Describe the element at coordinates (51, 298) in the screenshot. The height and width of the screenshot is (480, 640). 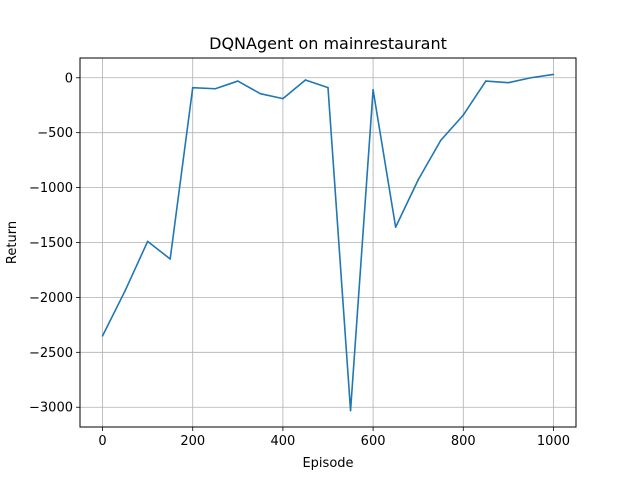
I see `y-tick-label: −2000` at that location.